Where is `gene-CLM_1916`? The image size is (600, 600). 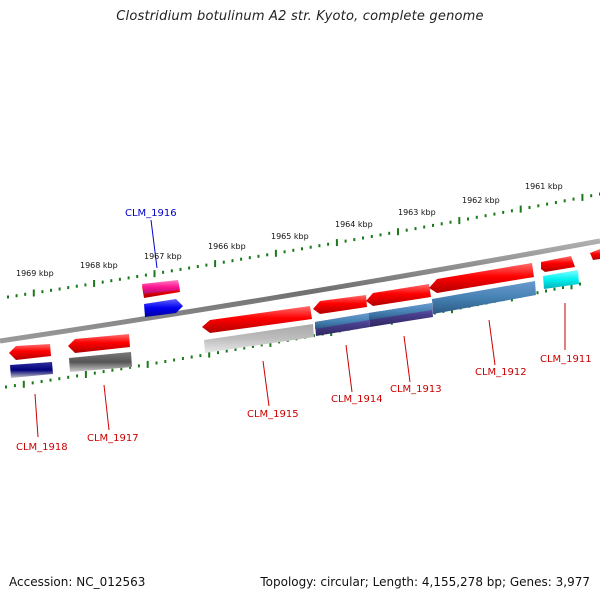 gene-CLM_1916 is located at coordinates (161, 287).